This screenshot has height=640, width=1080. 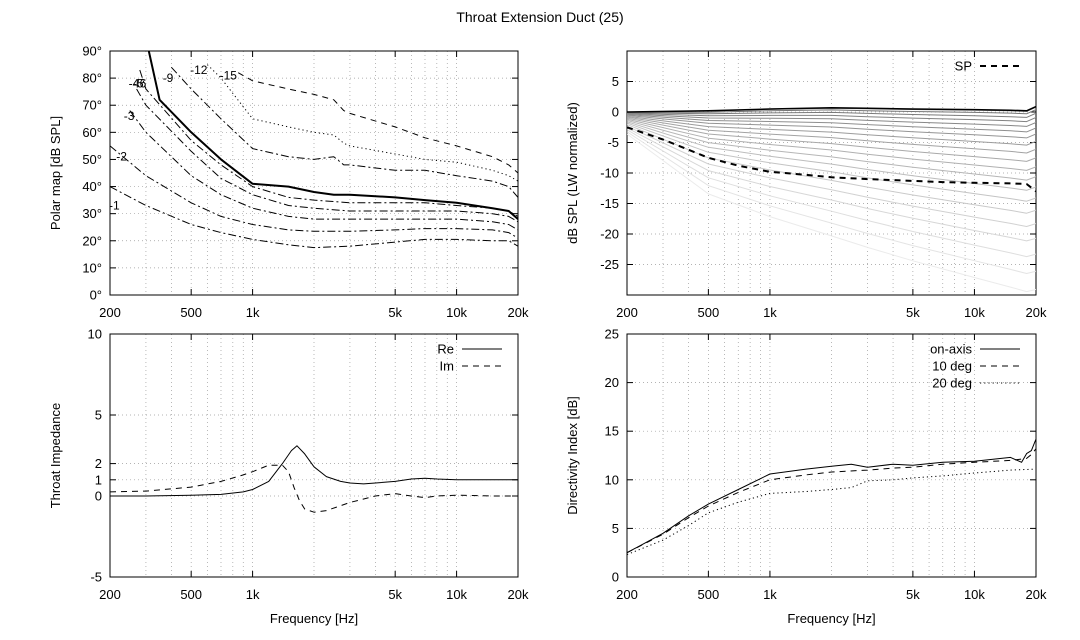 I want to click on legend-label: 20 deg, so click(x=952, y=383).